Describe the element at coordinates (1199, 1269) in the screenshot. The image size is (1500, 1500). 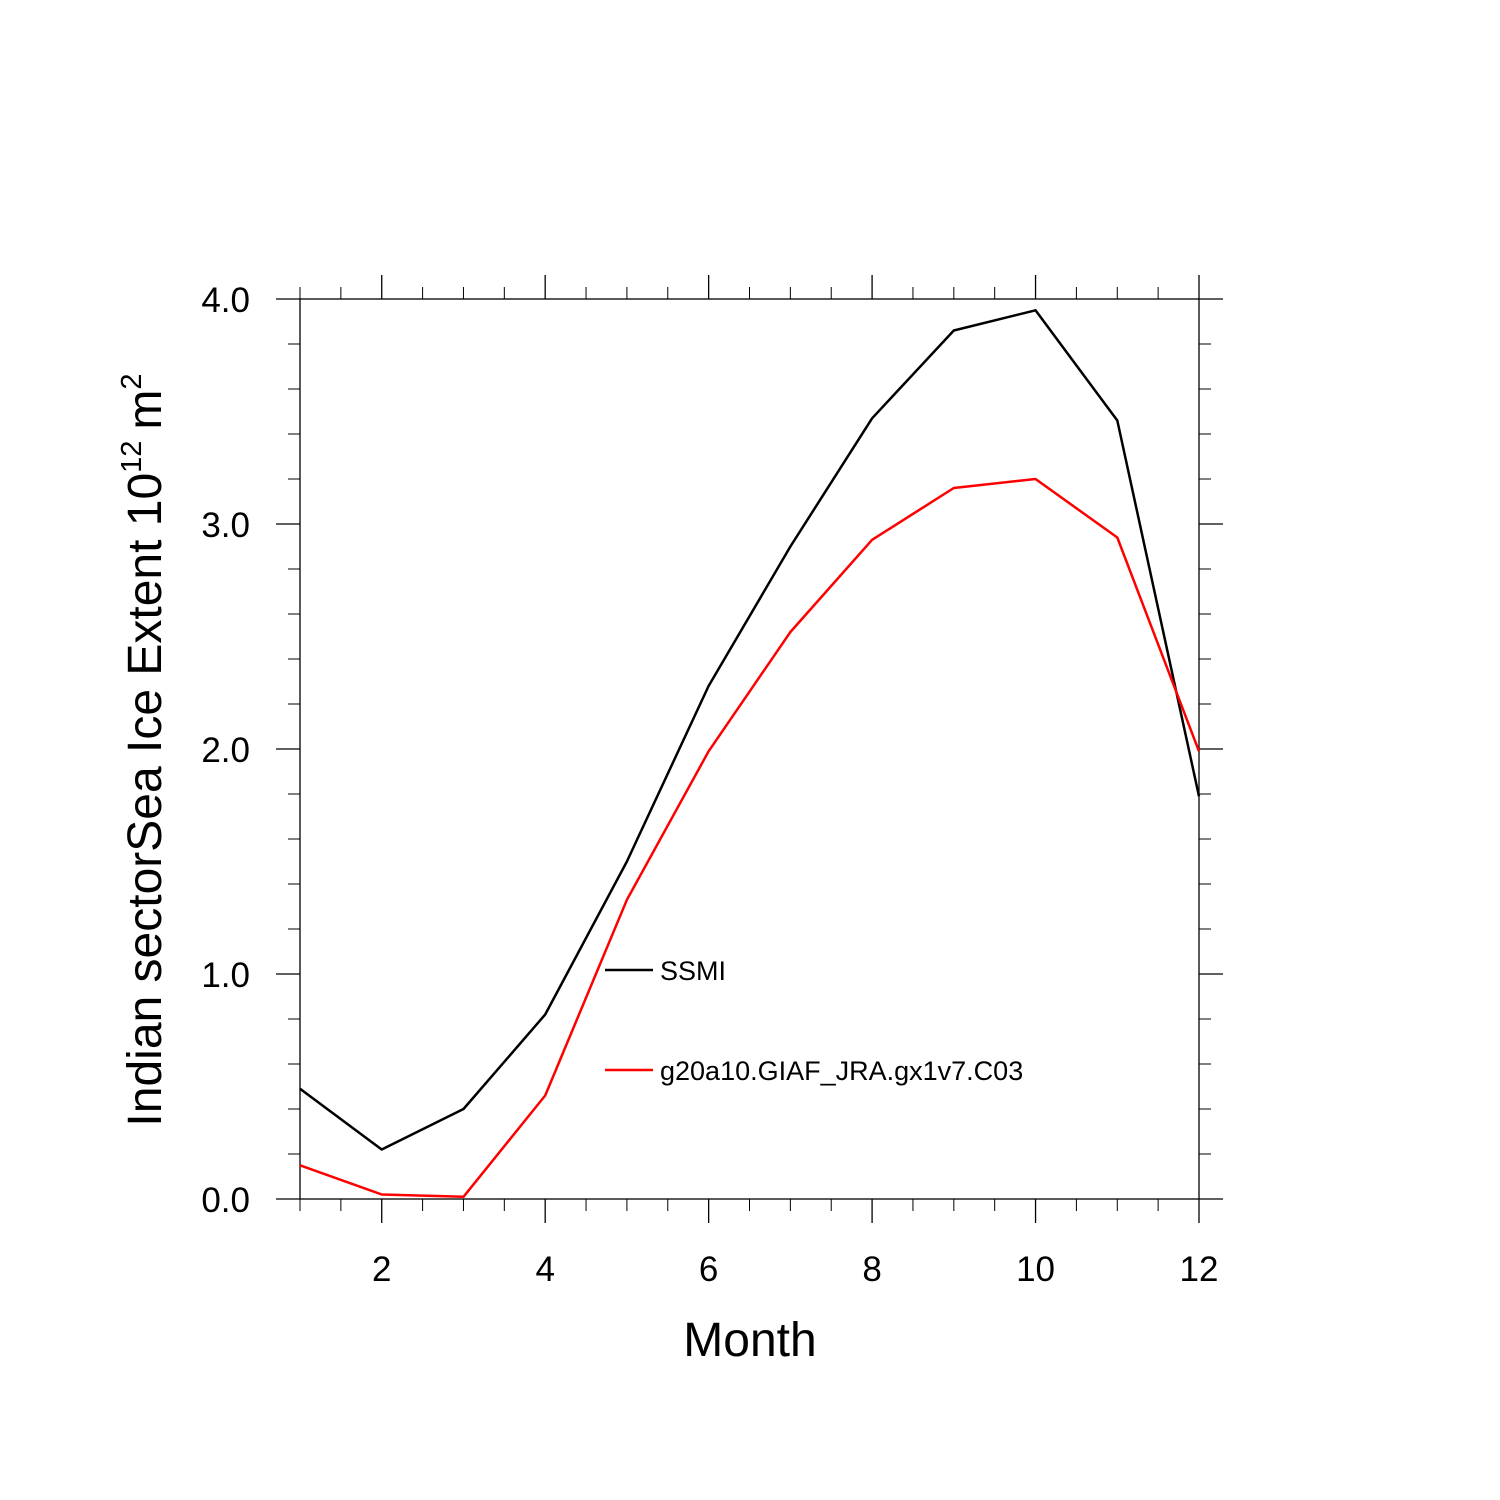
I see `x-tick-label: 12` at that location.